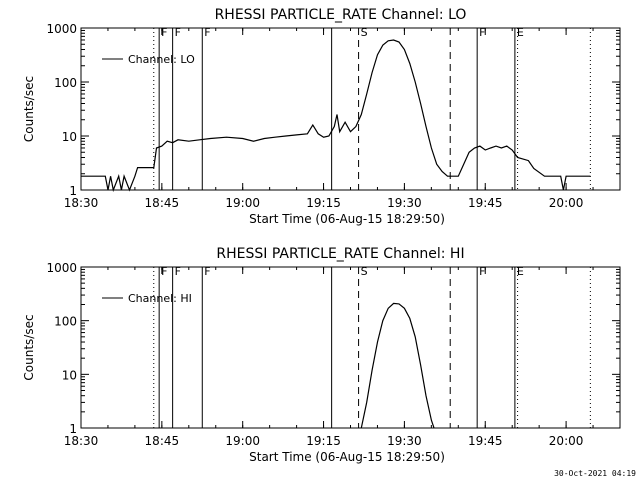 This screenshot has height=480, width=640. I want to click on hi-y-tick-label: 1, so click(73, 429).